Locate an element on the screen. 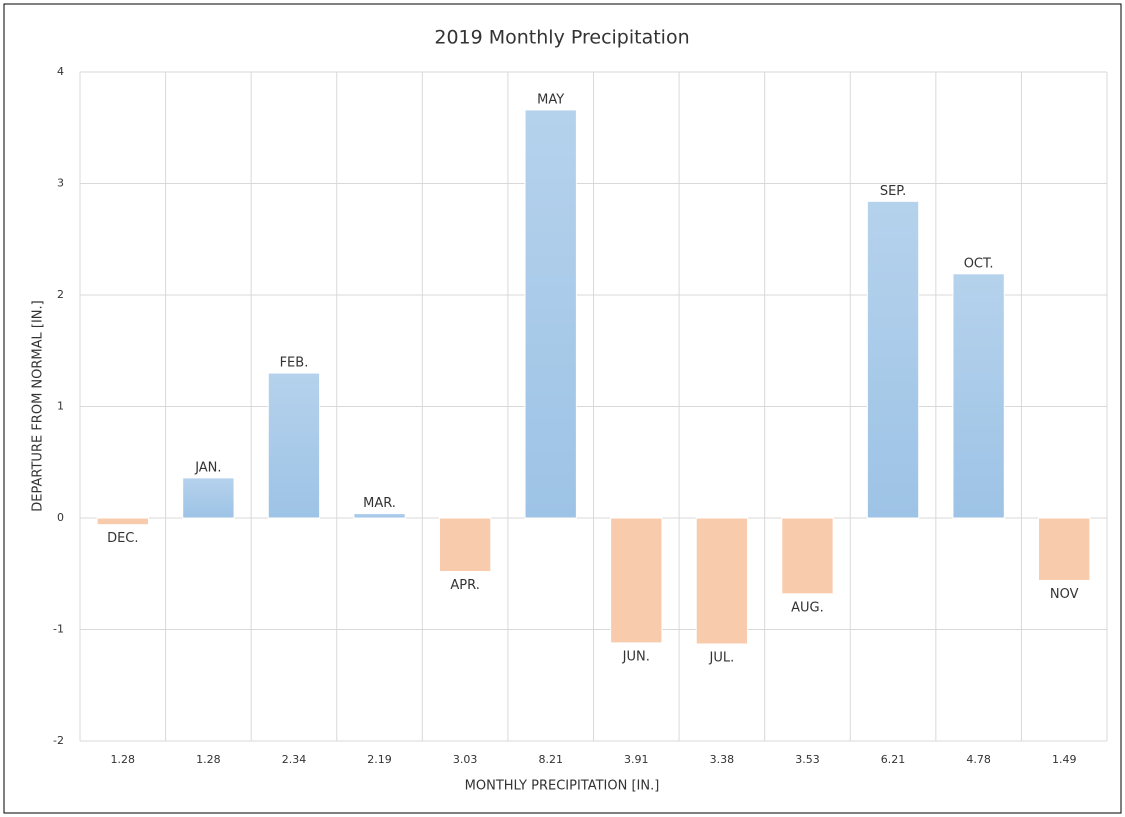  x-axis-label: MONTHLY PRECIPITATION [IN.] is located at coordinates (562, 786).